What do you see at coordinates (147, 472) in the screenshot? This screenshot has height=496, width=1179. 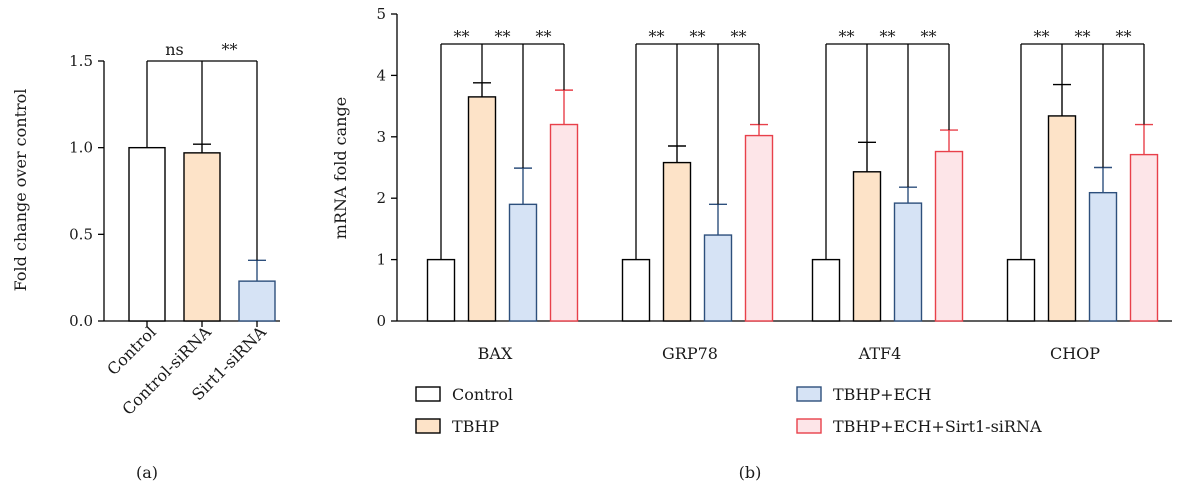 I see `panel-a-label: (a)` at bounding box center [147, 472].